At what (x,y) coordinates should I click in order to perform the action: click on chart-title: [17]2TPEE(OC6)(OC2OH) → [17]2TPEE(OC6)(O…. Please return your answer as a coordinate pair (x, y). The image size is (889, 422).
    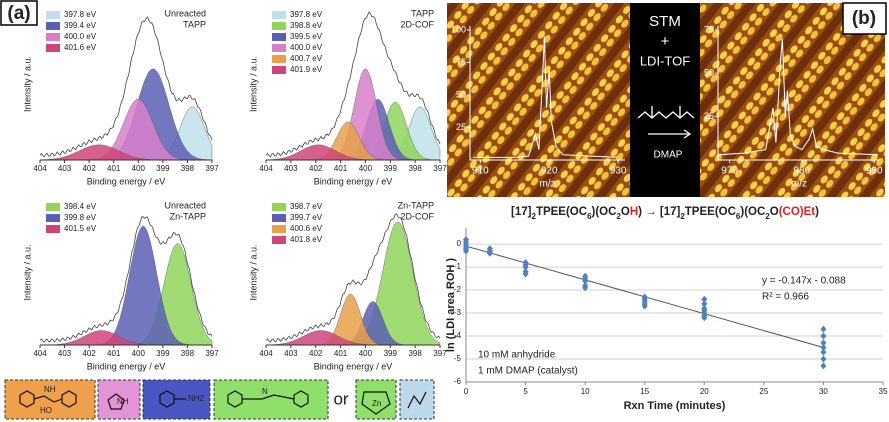
    Looking at the image, I should click on (665, 213).